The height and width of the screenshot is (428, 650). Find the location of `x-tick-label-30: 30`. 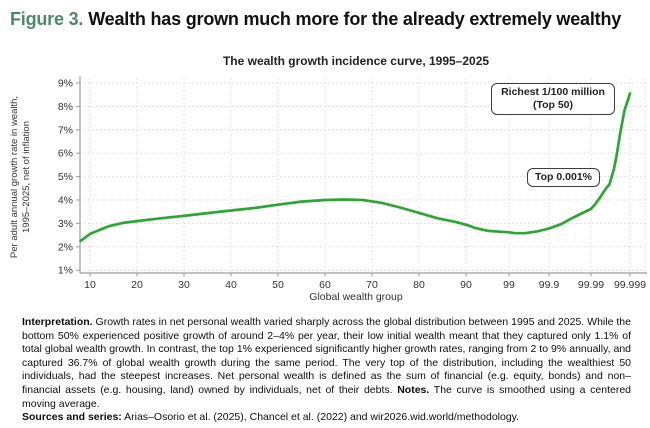

x-tick-label-30: 30 is located at coordinates (184, 285).